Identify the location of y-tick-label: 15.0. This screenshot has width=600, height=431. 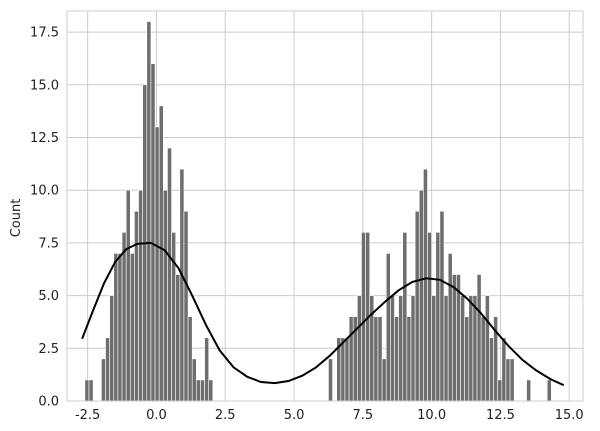
(44, 85).